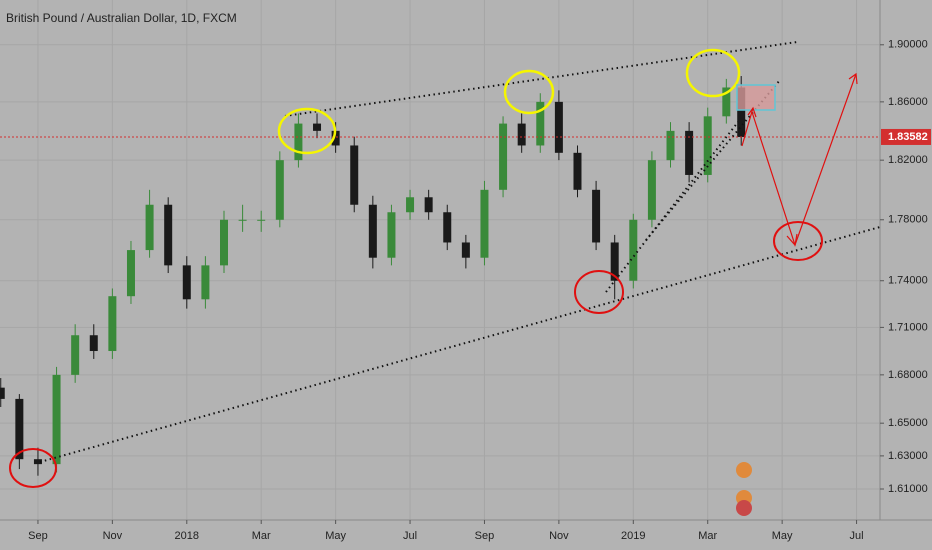  Describe the element at coordinates (187, 536) in the screenshot. I see `x-tick-label: 2018` at that location.